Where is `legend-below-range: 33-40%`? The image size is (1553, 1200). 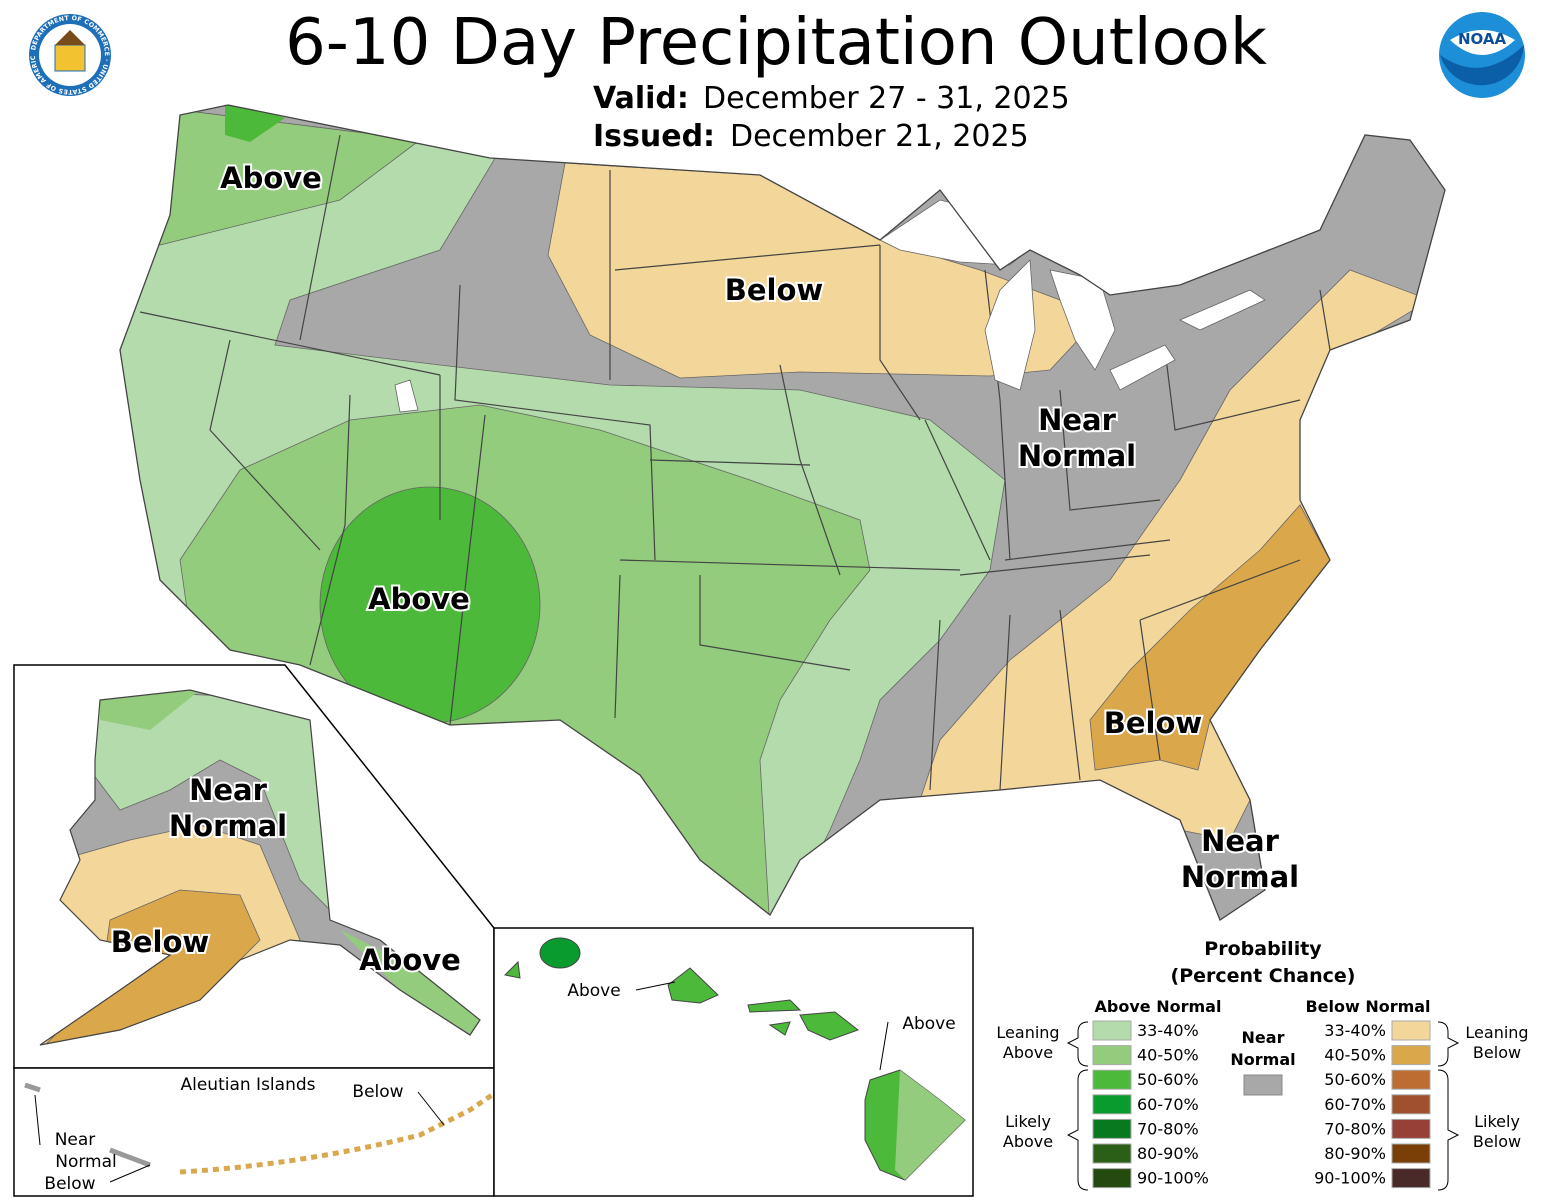
legend-below-range: 33-40% is located at coordinates (1355, 1030).